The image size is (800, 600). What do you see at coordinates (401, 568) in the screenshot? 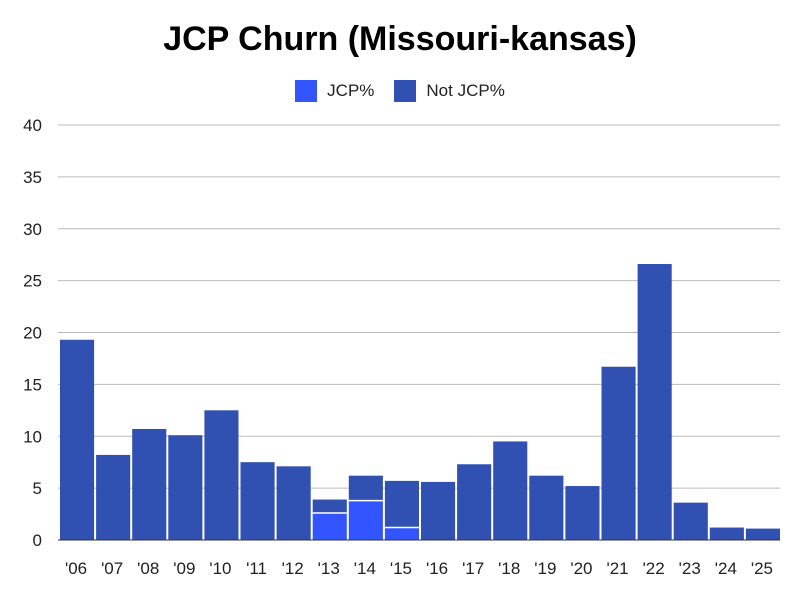
I see `x-tick-label: '15` at bounding box center [401, 568].